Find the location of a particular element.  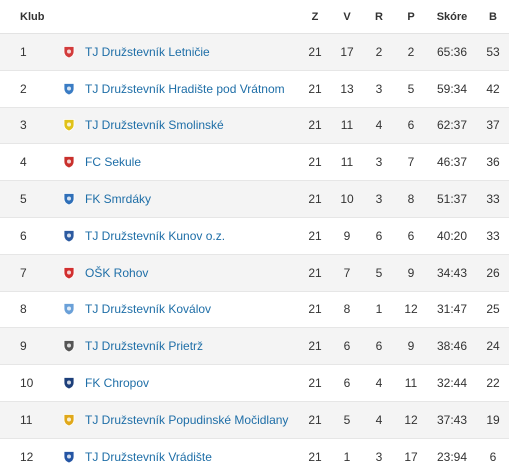

wins-value: 10 is located at coordinates (347, 199).